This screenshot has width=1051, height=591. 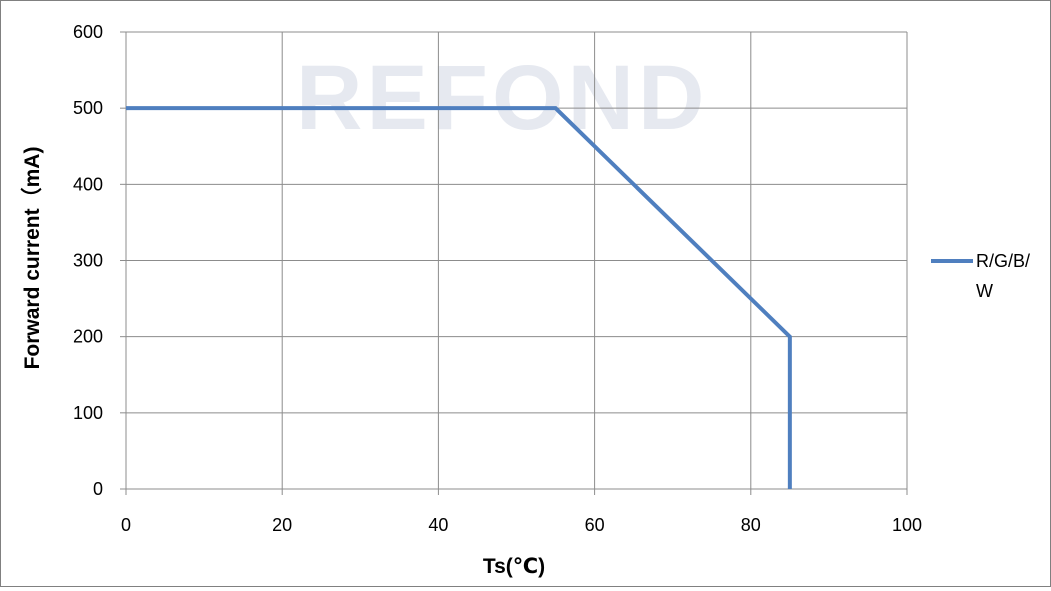 I want to click on y-tick-label-600: 600, so click(x=88, y=32).